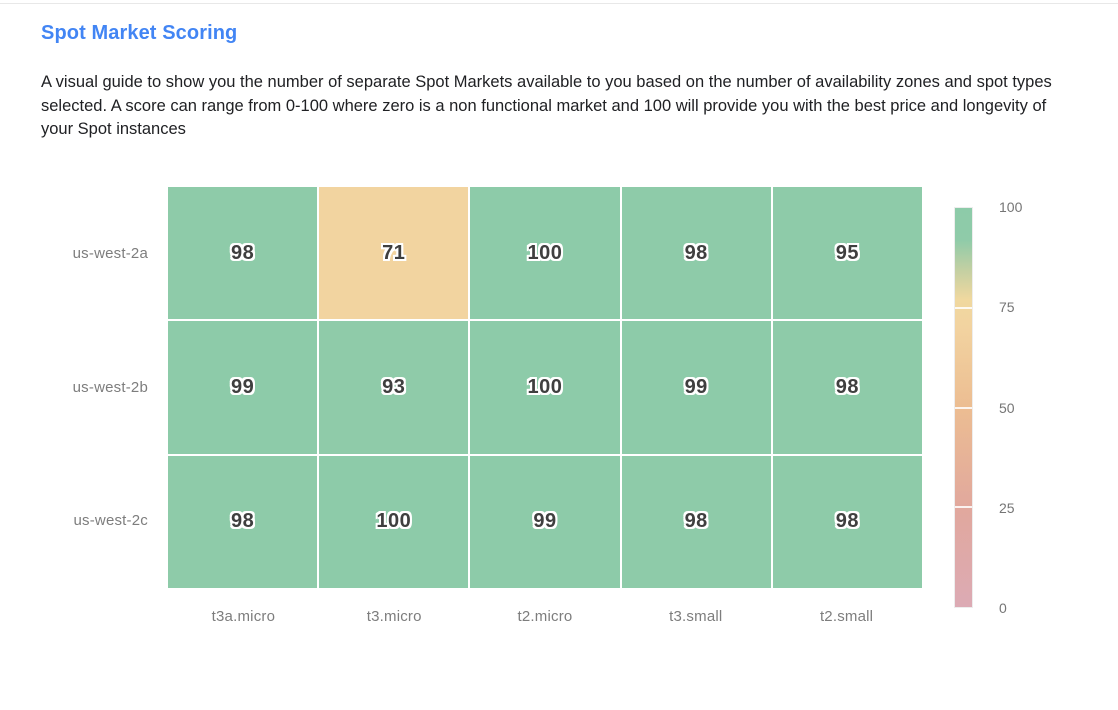  I want to click on heatmap-cell-value: 93, so click(394, 386).